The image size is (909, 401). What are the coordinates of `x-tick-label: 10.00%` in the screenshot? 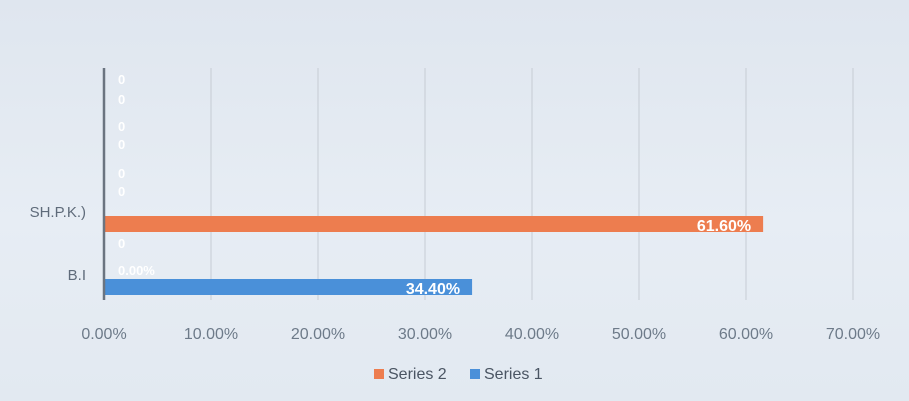 It's located at (211, 334).